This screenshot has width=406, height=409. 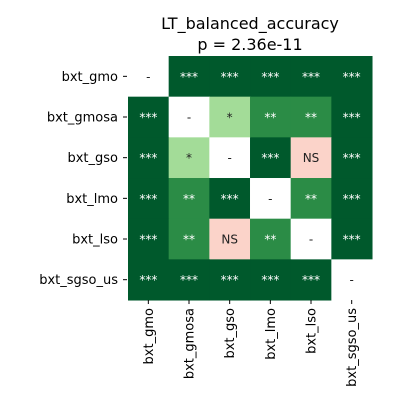 I want to click on row-tick-label: bxt_gmosa, so click(x=82, y=118).